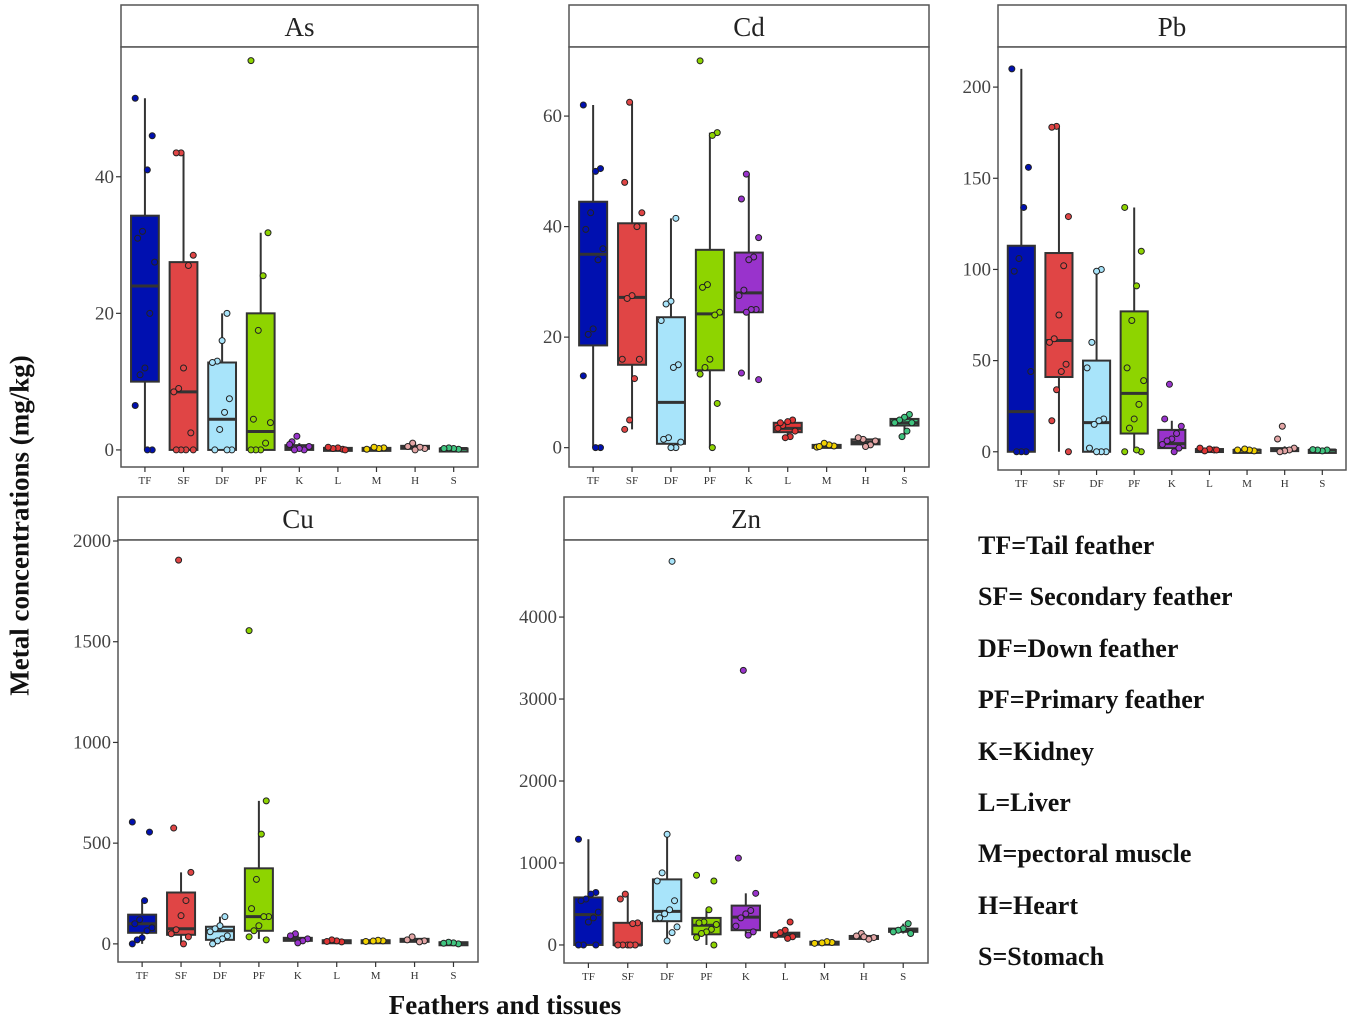  Describe the element at coordinates (104, 177) in the screenshot. I see `y-tick-label: 40` at that location.